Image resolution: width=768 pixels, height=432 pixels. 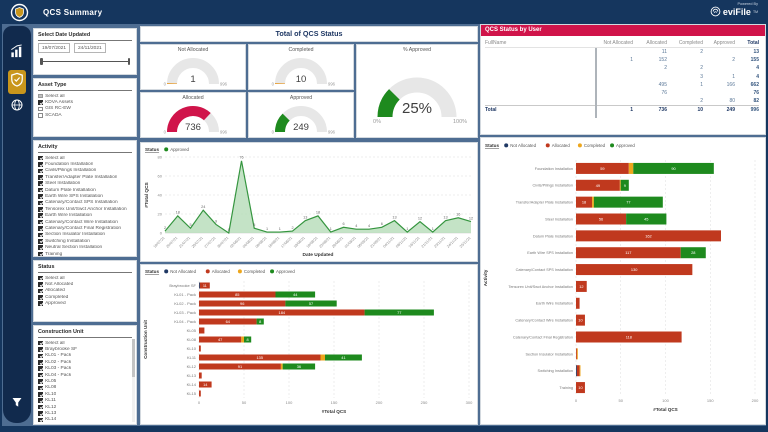 I want to click on checkbox-item: Foundation Installation, so click(x=85, y=164).